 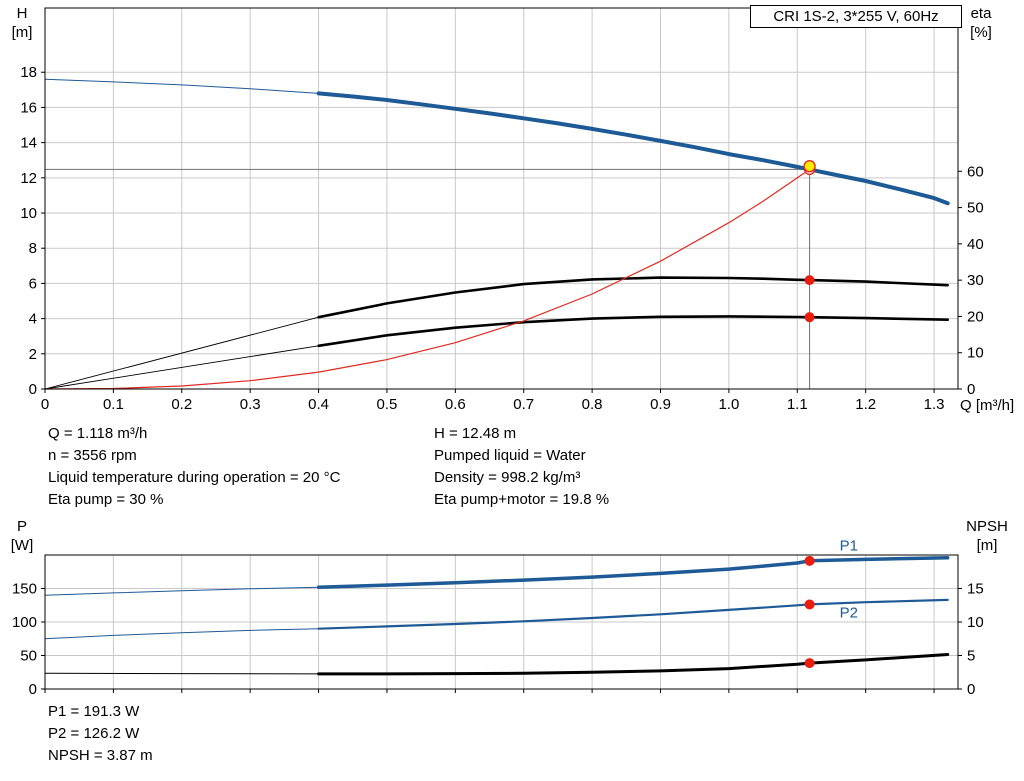 I want to click on h-axis-symbol: H, so click(x=22, y=13).